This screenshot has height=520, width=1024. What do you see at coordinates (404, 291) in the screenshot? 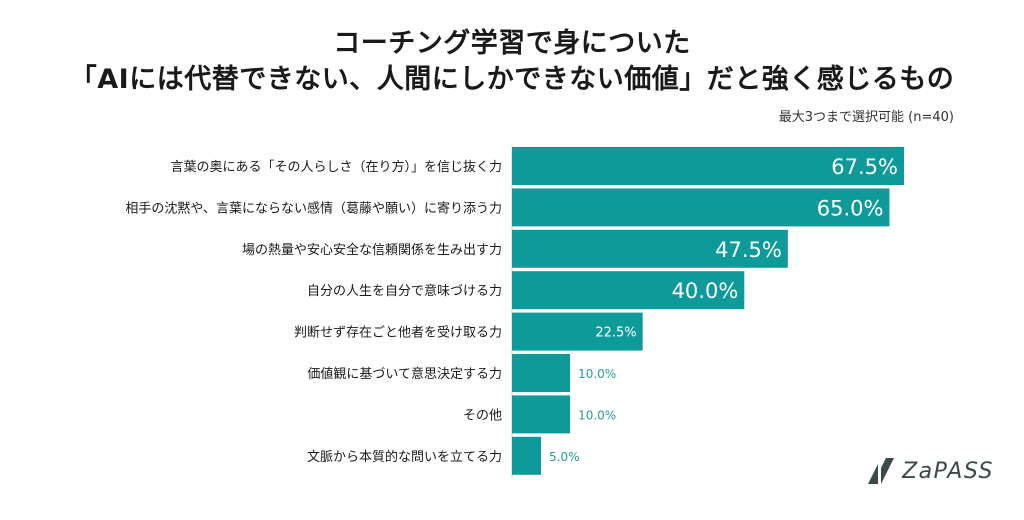
I see `category-label-3: 自分の人生を自分で意味づける力` at bounding box center [404, 291].